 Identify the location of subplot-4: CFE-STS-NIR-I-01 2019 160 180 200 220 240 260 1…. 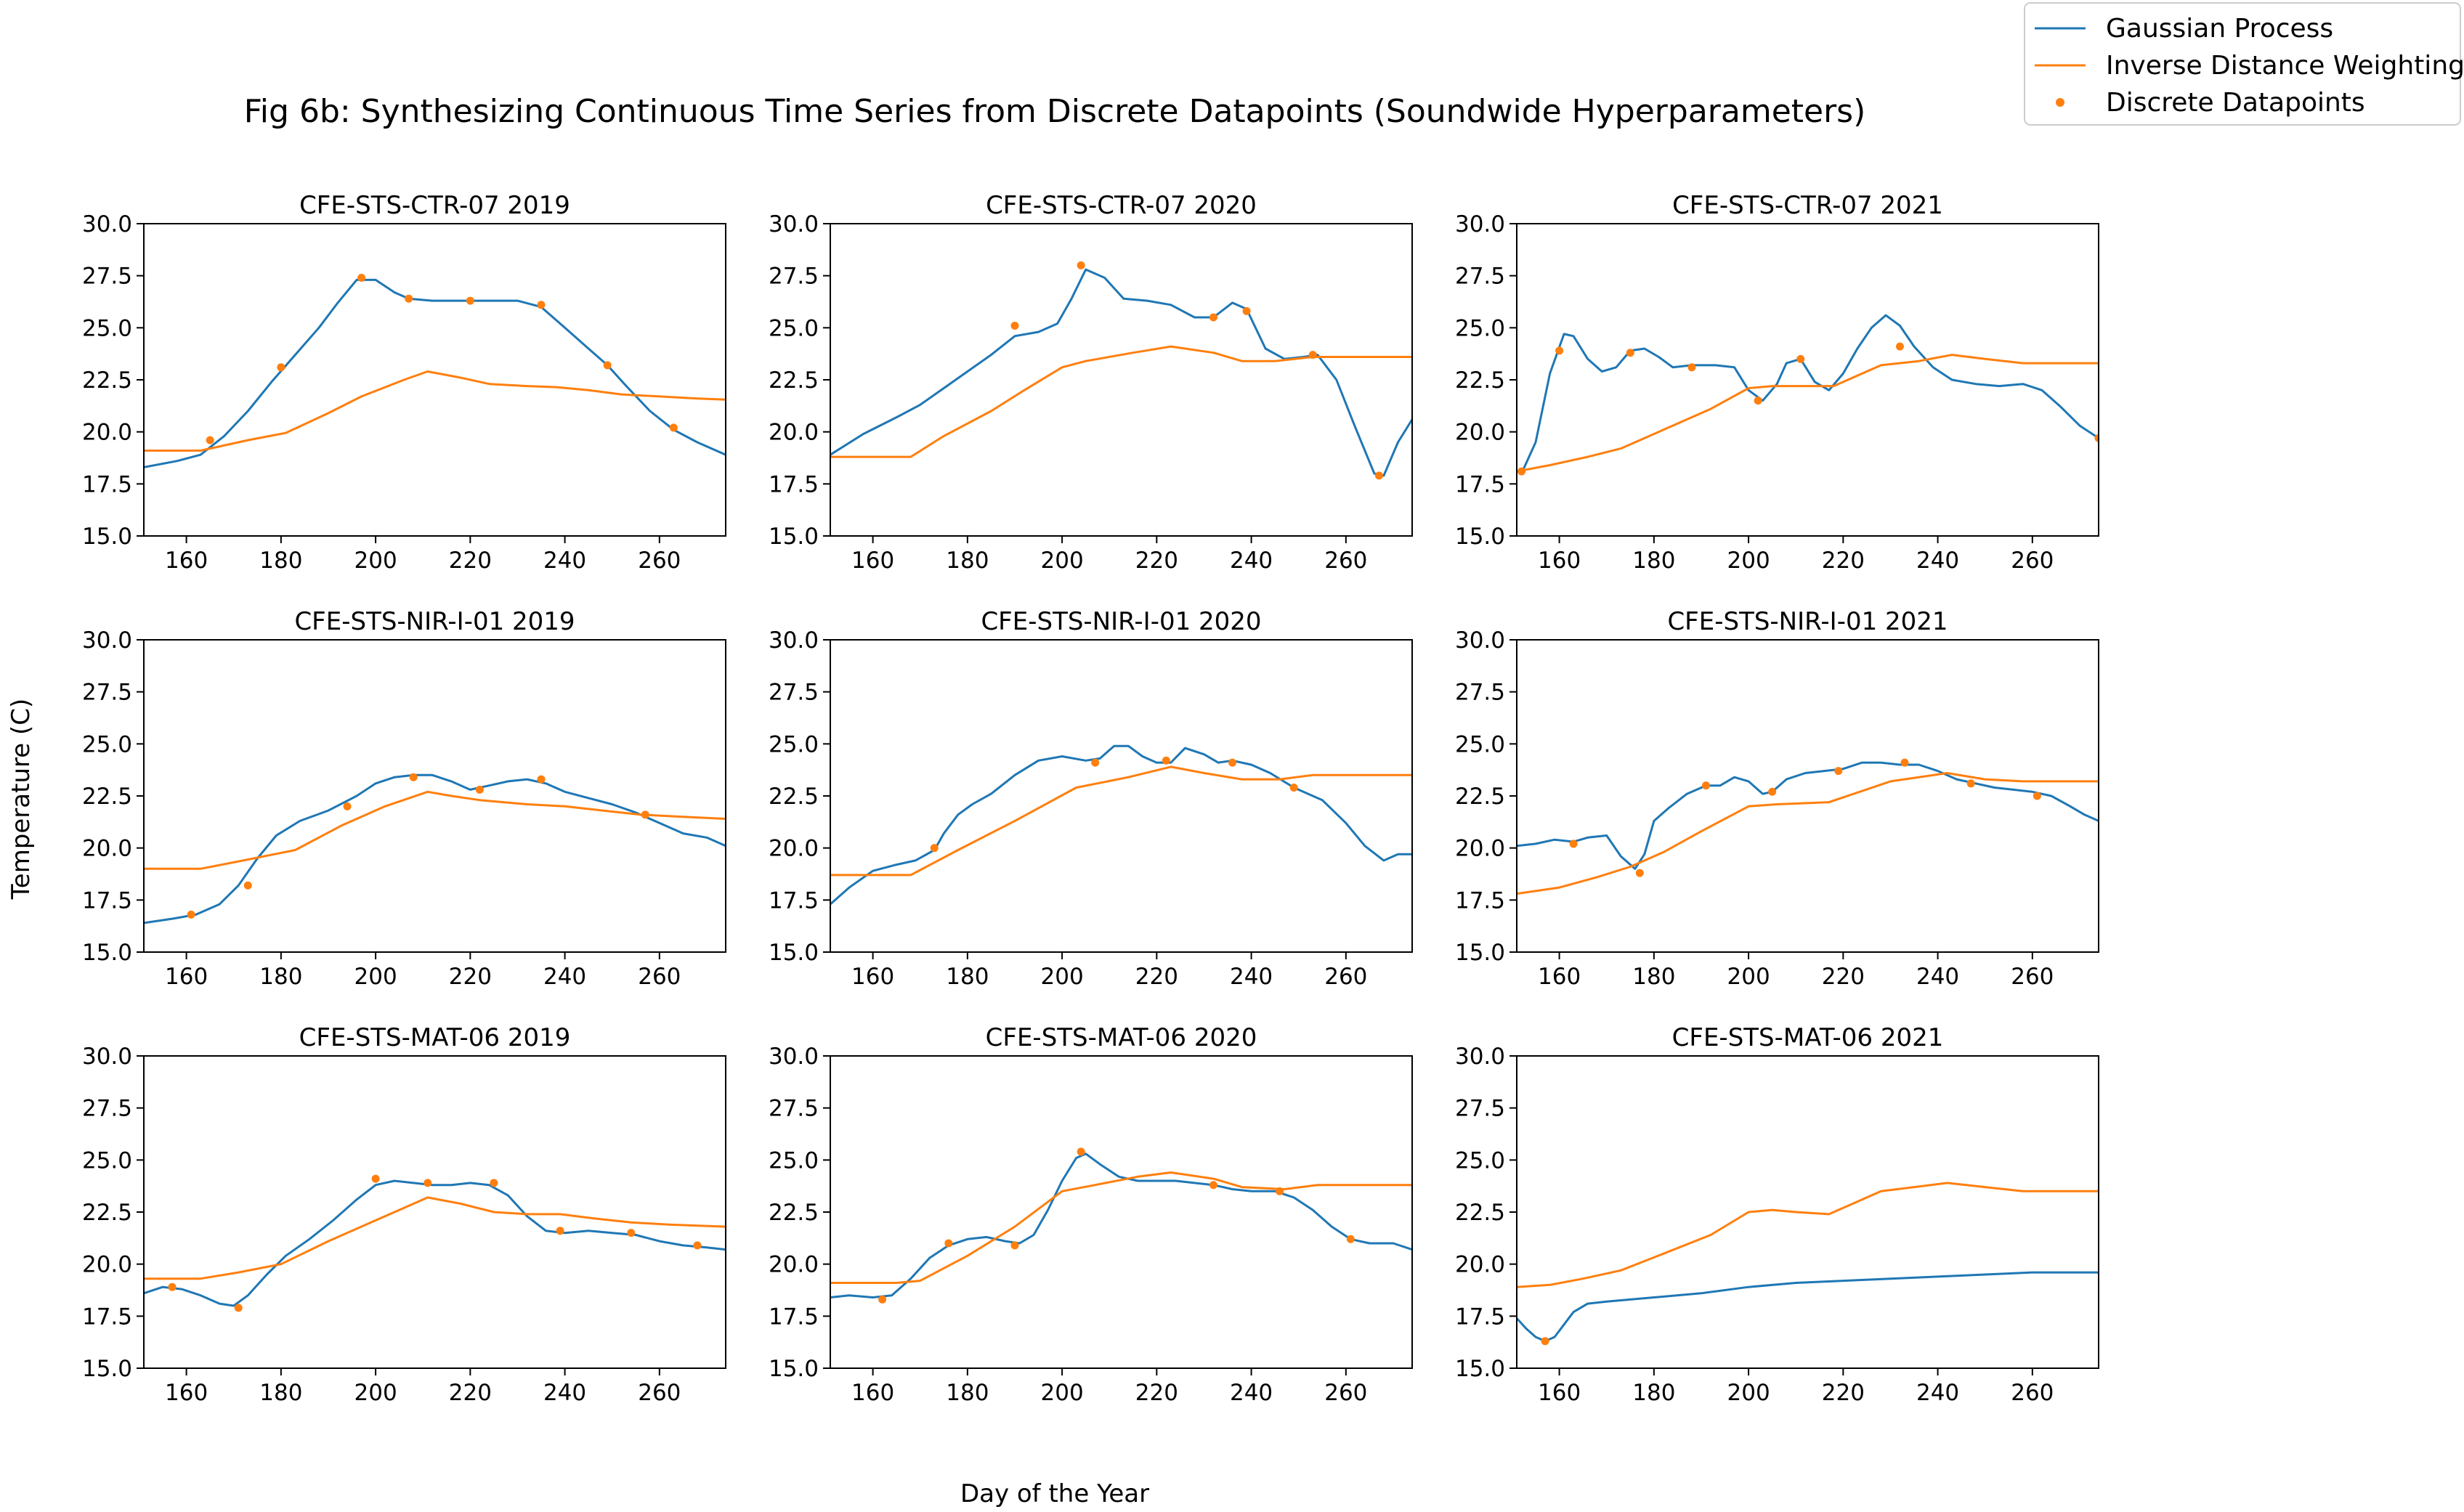
(404, 798).